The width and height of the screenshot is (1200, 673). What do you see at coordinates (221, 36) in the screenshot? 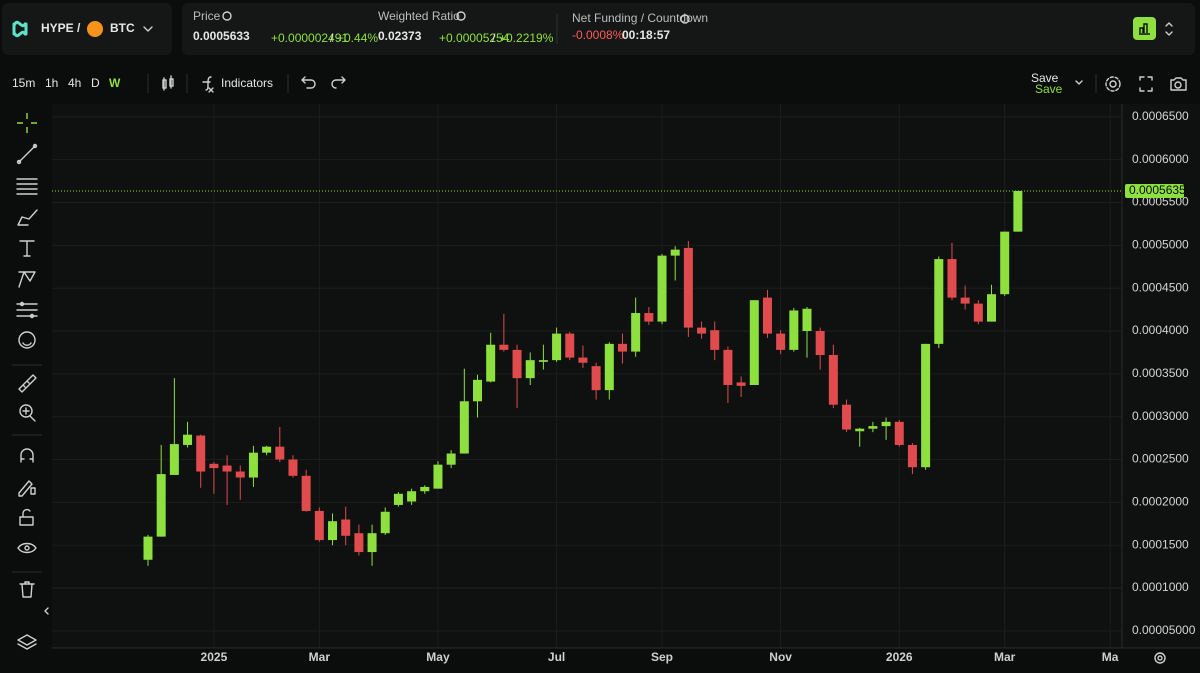
I see `price-value: 0.0005633` at bounding box center [221, 36].